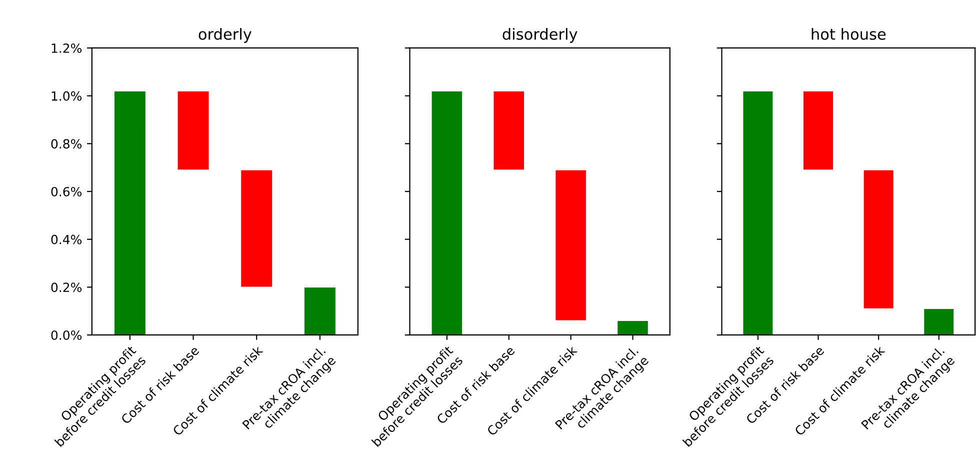  I want to click on y-tick-label: 0.6%, so click(66, 191).